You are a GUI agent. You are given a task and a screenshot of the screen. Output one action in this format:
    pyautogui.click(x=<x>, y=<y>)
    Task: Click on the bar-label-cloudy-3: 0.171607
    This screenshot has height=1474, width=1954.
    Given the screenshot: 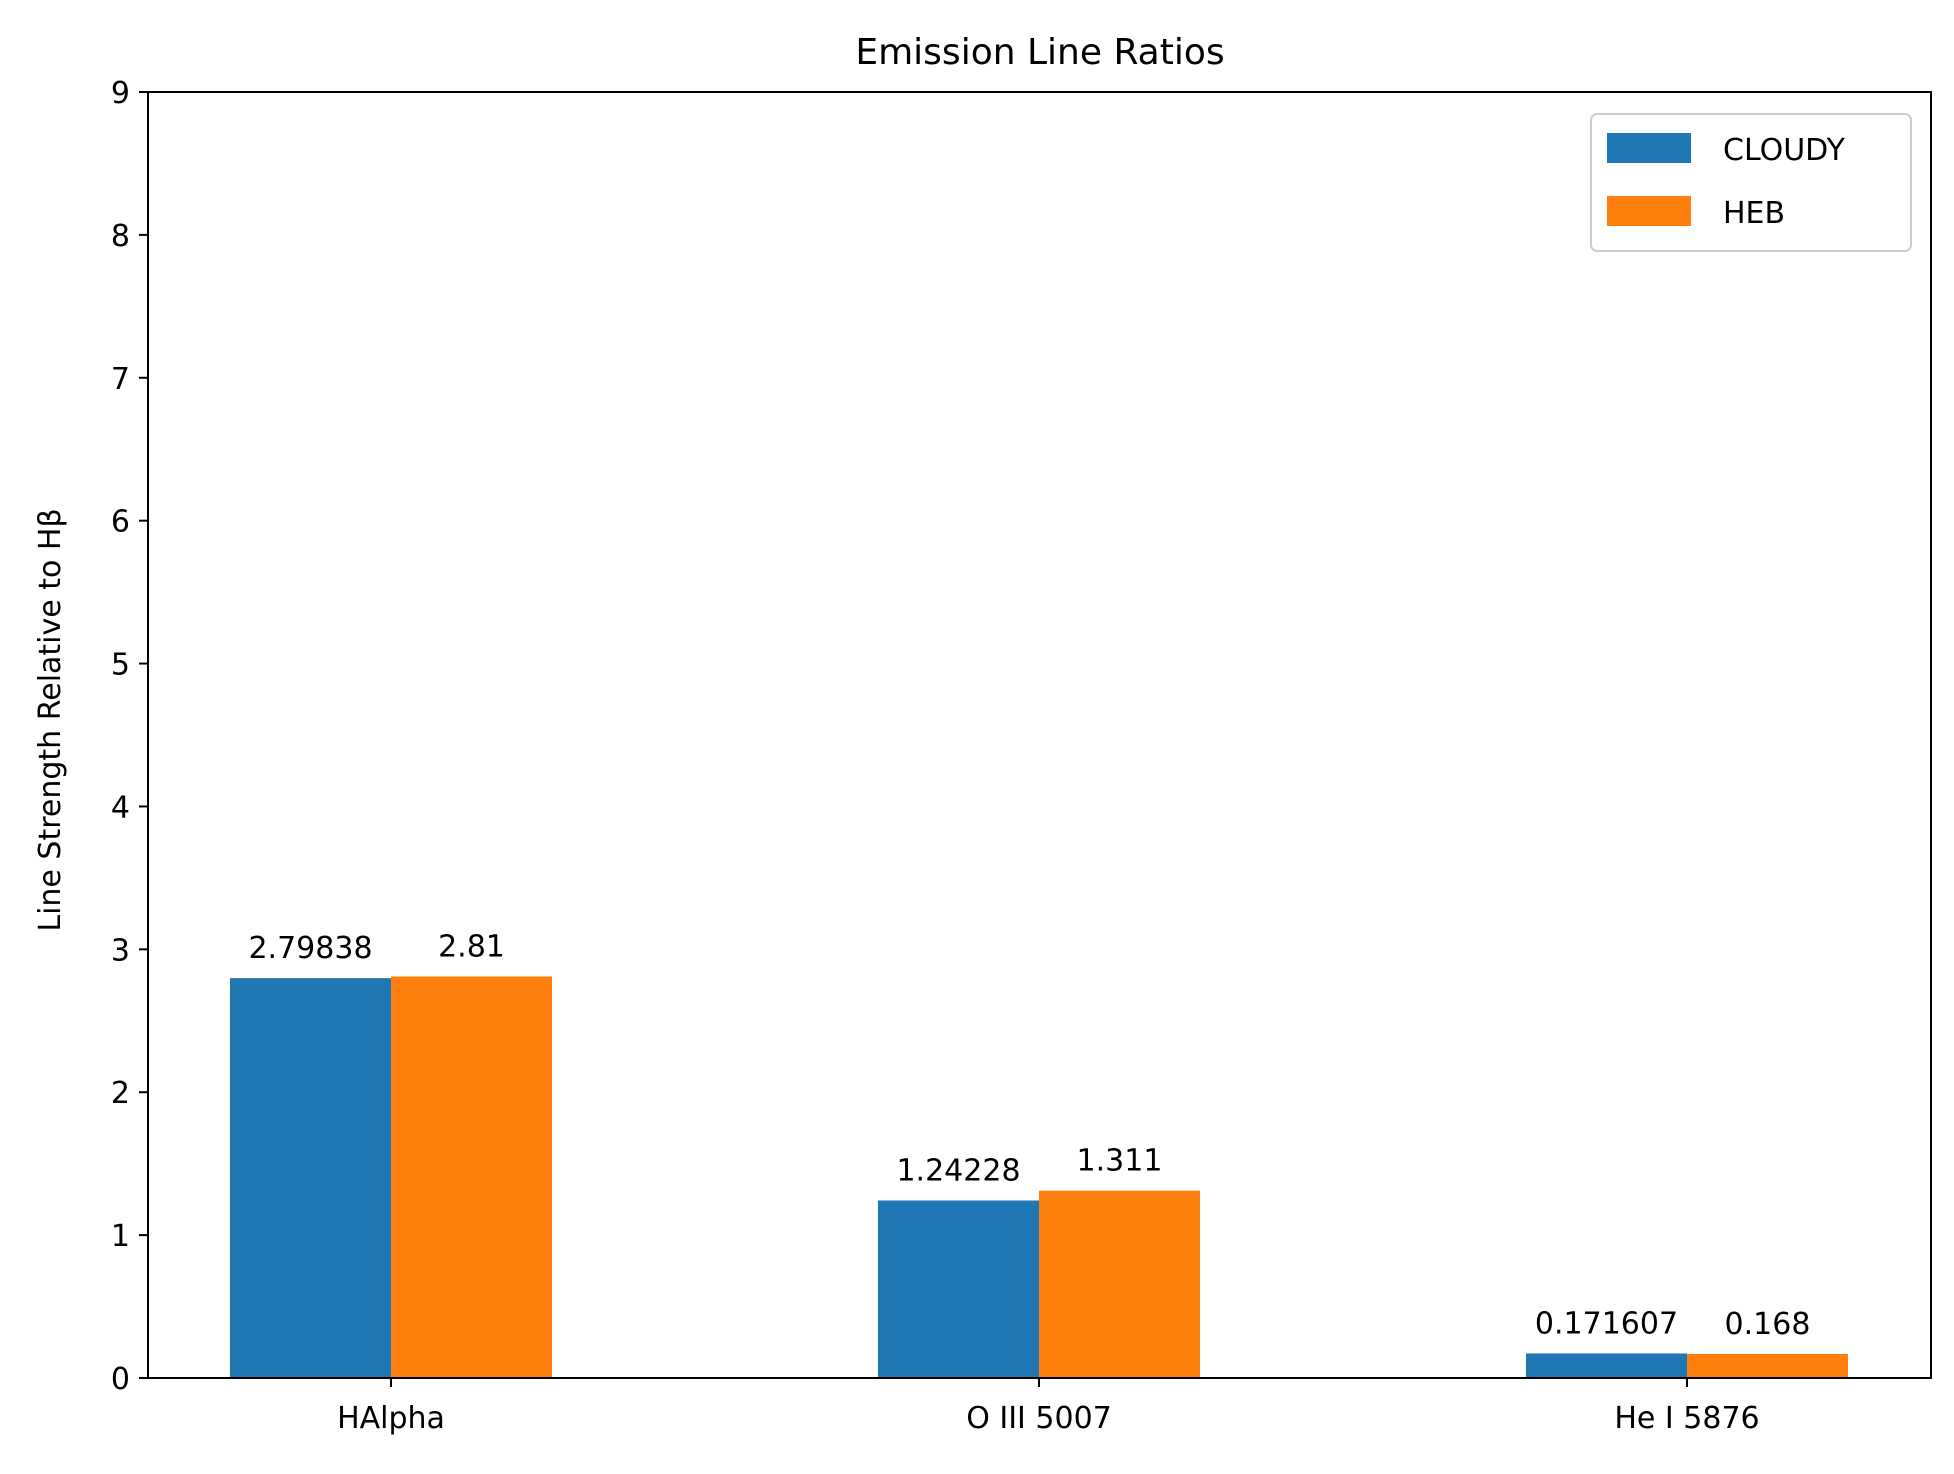 What is the action you would take?
    pyautogui.click(x=1606, y=1323)
    